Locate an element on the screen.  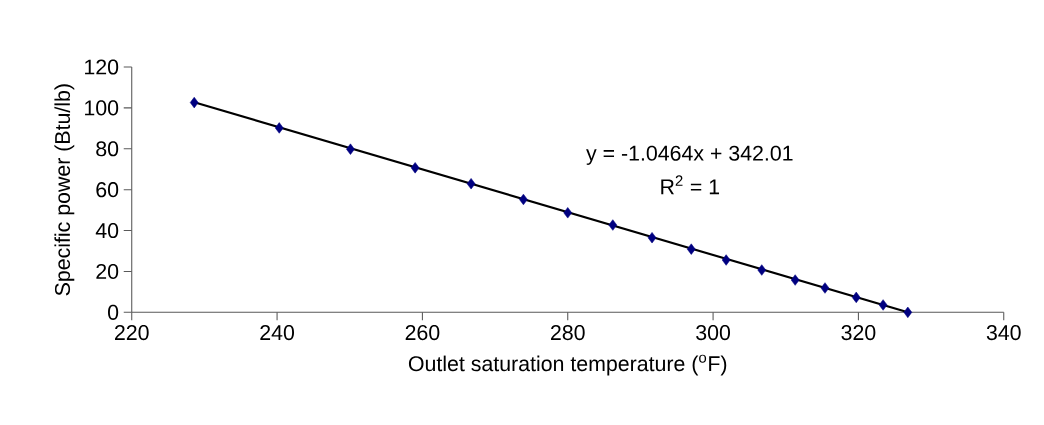
y-tick-label: 80 is located at coordinates (107, 149).